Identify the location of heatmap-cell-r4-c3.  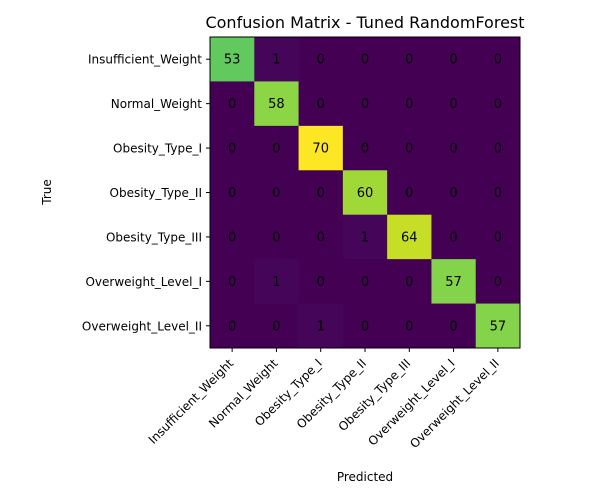
(365, 237).